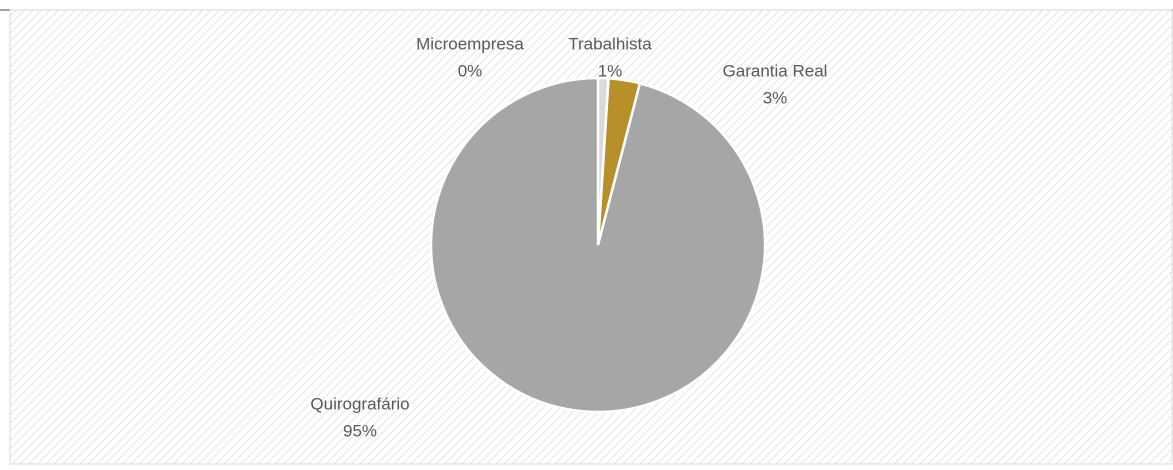 The width and height of the screenshot is (1173, 470). I want to click on slice-label: Trabalhista, so click(610, 43).